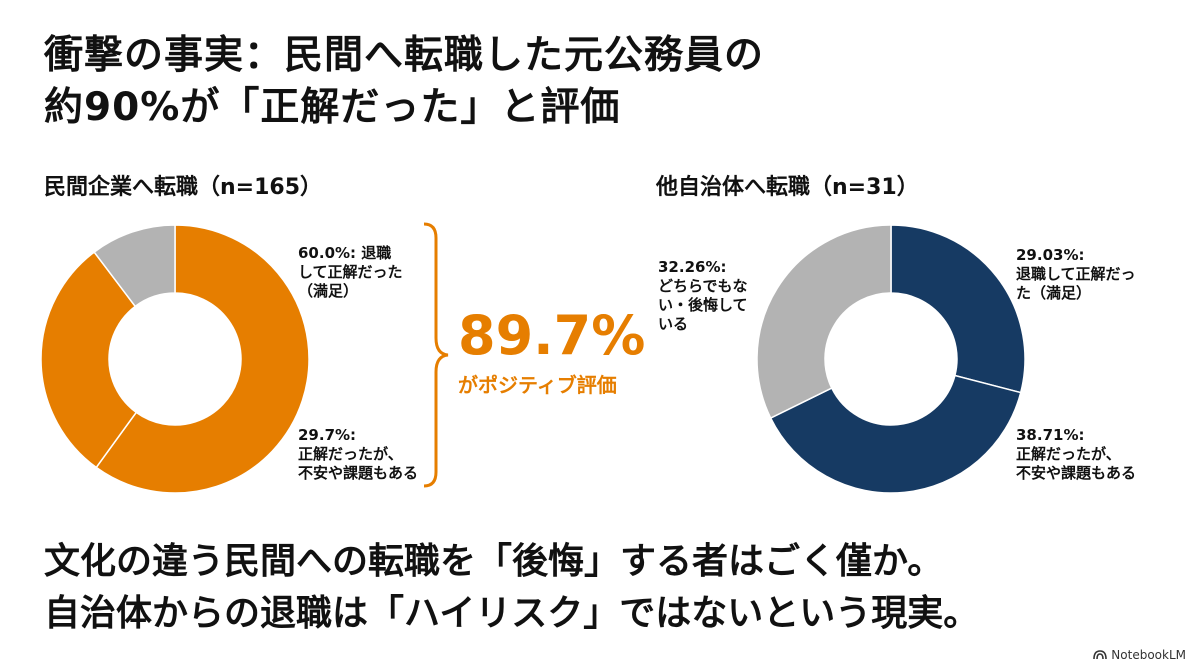 Image resolution: width=1200 pixels, height=670 pixels. I want to click on positive-rate-caption: がポジティブ評価, so click(537, 385).